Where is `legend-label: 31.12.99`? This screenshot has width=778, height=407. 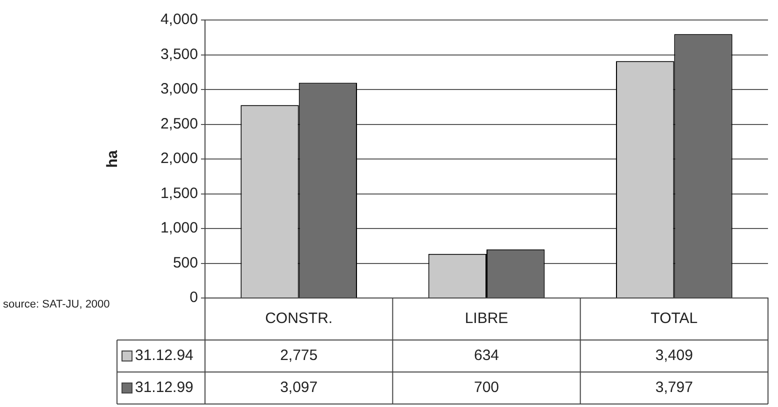 legend-label: 31.12.99 is located at coordinates (164, 387).